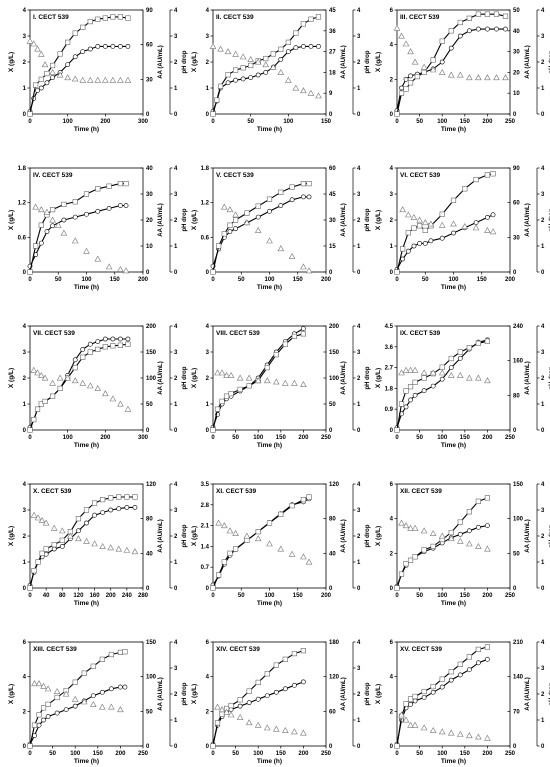  Describe the element at coordinates (303, 438) in the screenshot. I see `x-tick-label: 200` at that location.